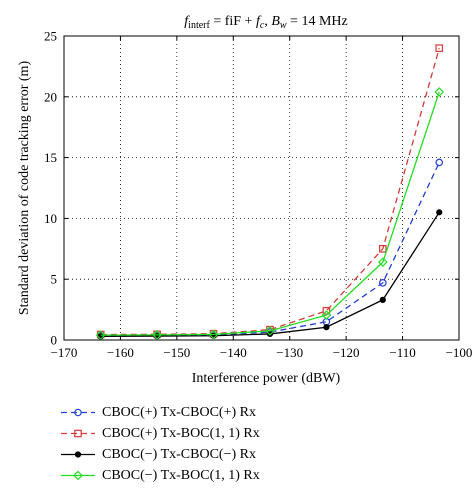 The height and width of the screenshot is (493, 474). I want to click on y-tick-label: 0, so click(54, 340).